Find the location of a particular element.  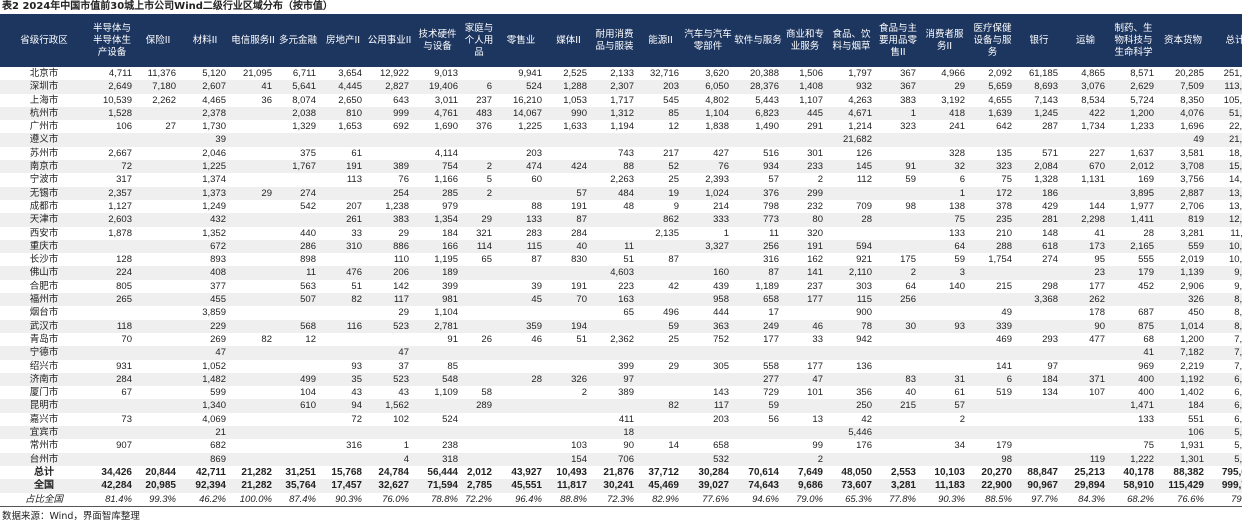

column-header: 食品与主要用品零售II is located at coordinates (898, 40).